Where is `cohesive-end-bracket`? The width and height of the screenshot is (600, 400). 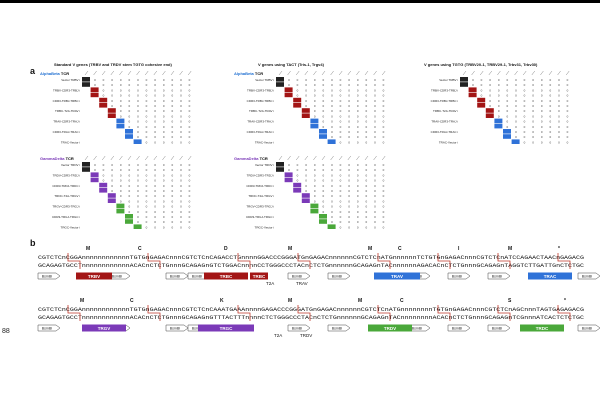 cohesive-end-bracket is located at coordinates (384, 313).